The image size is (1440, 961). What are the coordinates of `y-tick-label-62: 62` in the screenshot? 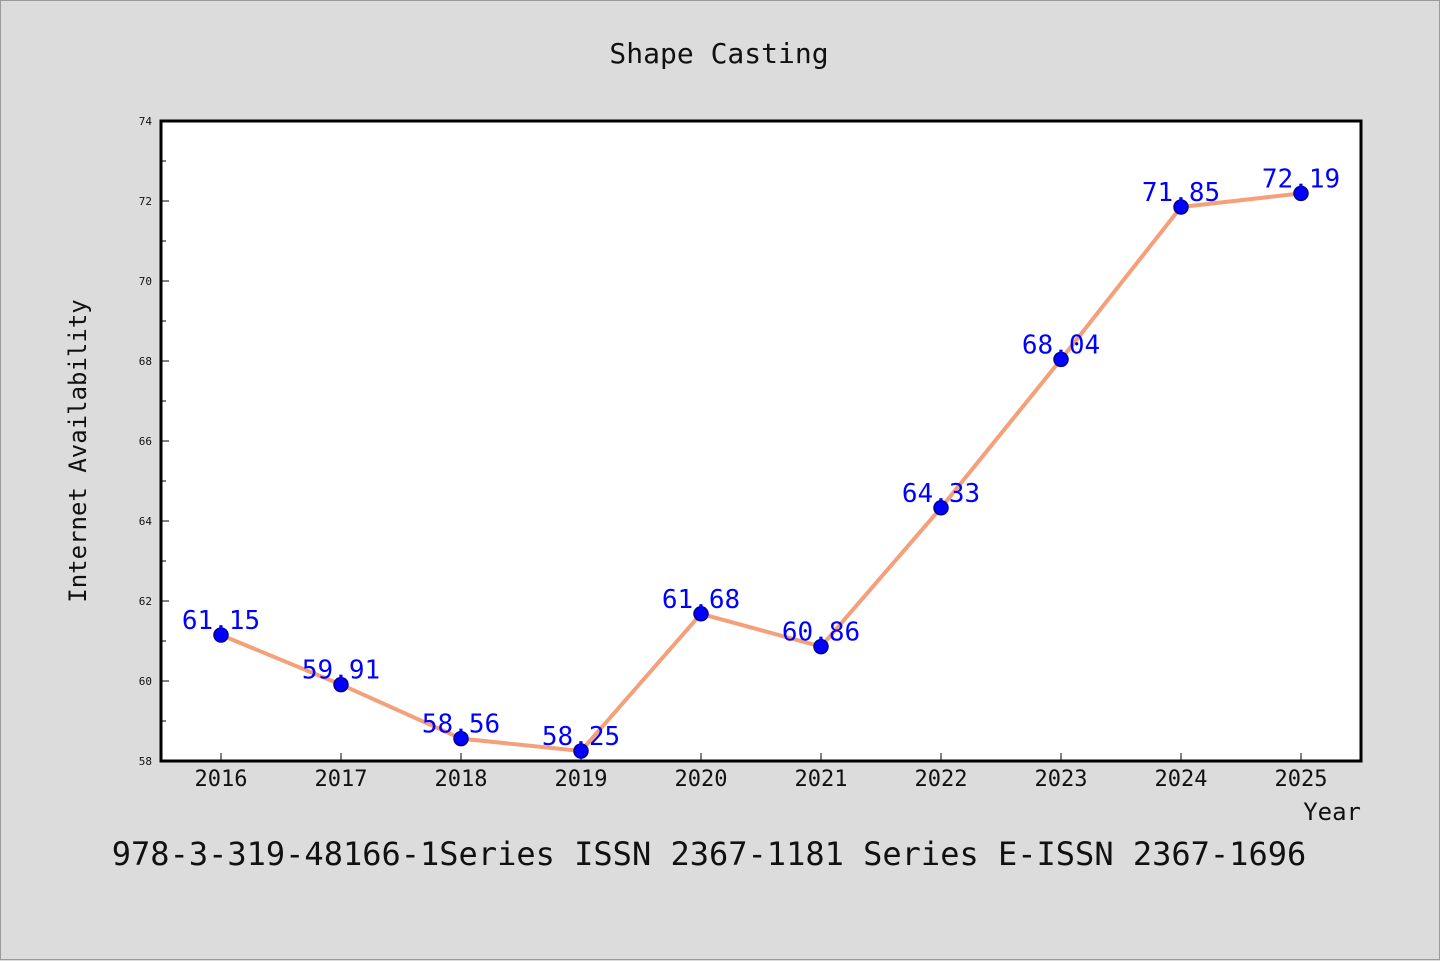 It's located at (145, 601).